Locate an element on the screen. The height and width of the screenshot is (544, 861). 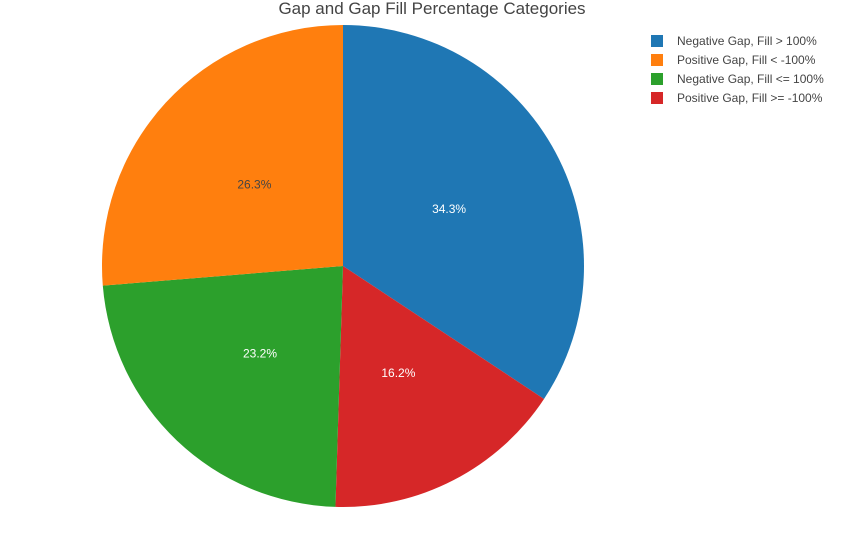
slice-value-label: 26.3% is located at coordinates (254, 184).